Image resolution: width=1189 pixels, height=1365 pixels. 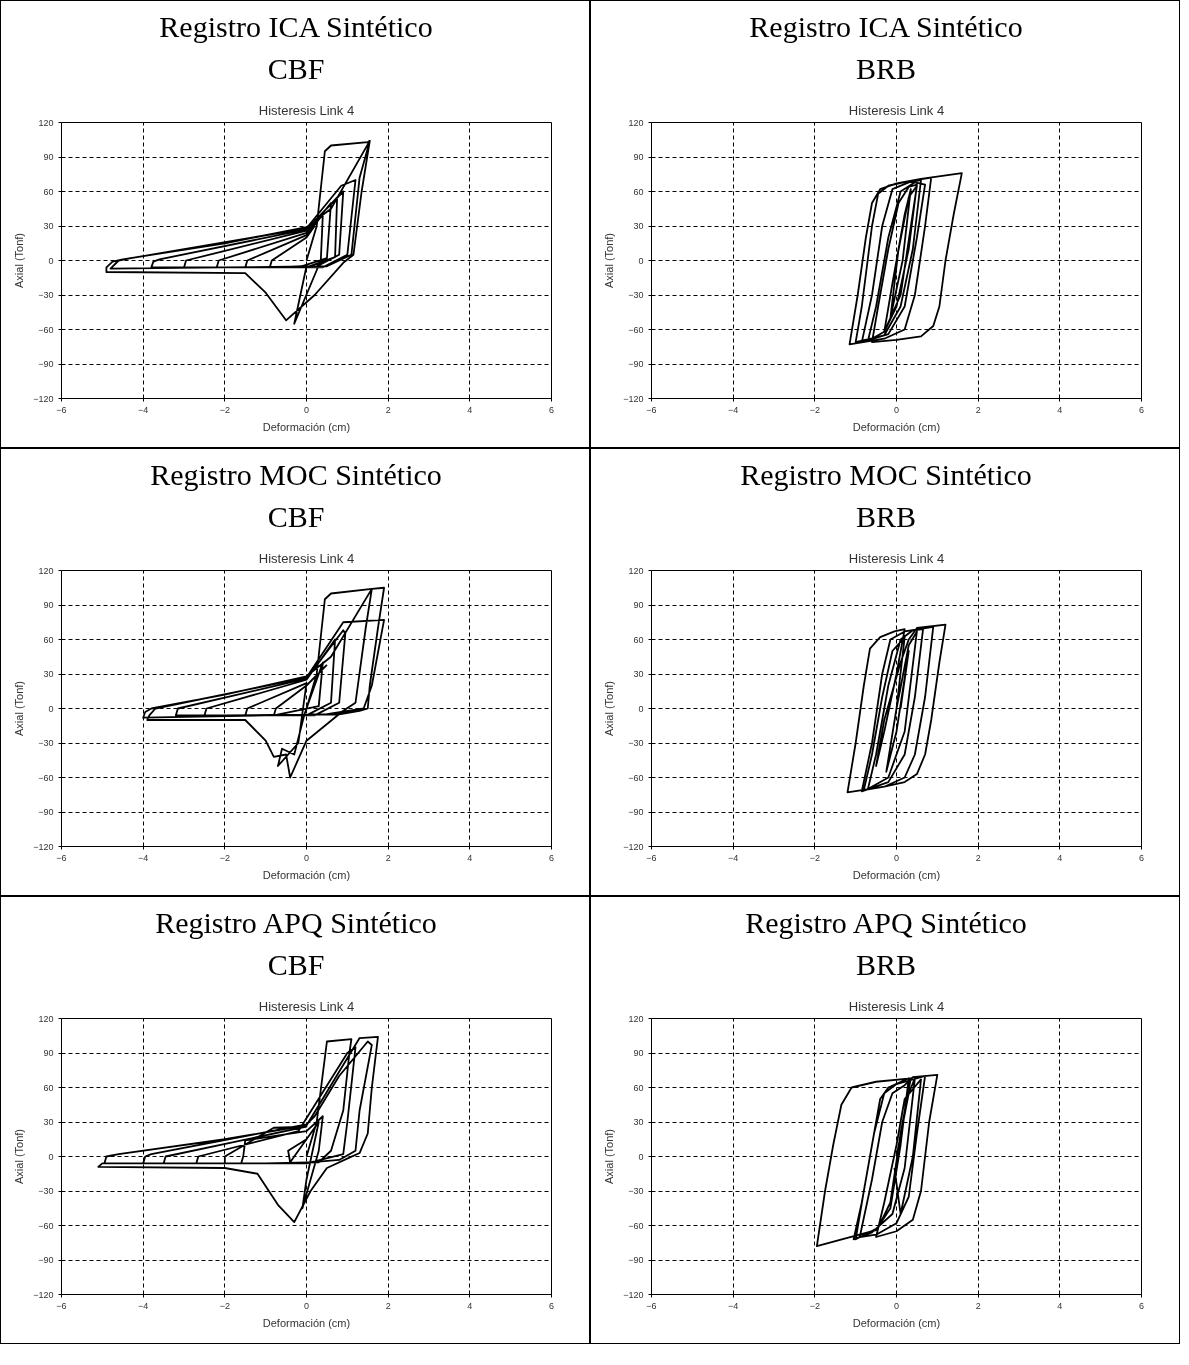 I want to click on chart-title: Registro ICA Sintético BRB, so click(x=886, y=48).